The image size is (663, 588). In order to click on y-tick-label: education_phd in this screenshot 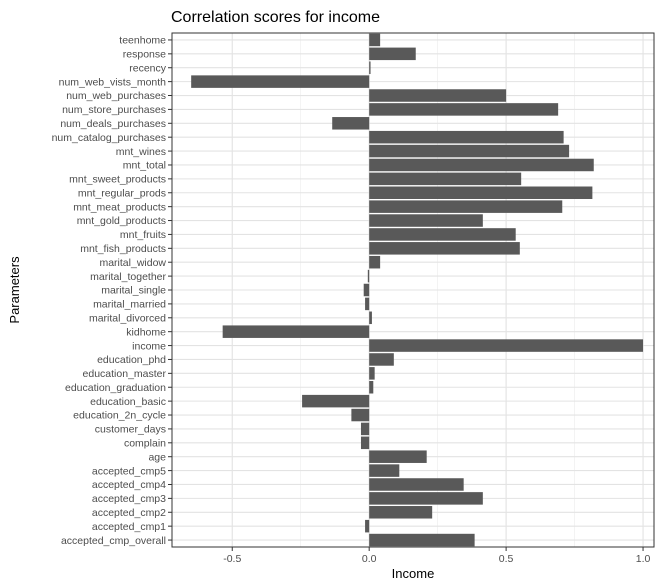, I will do `click(131, 360)`.